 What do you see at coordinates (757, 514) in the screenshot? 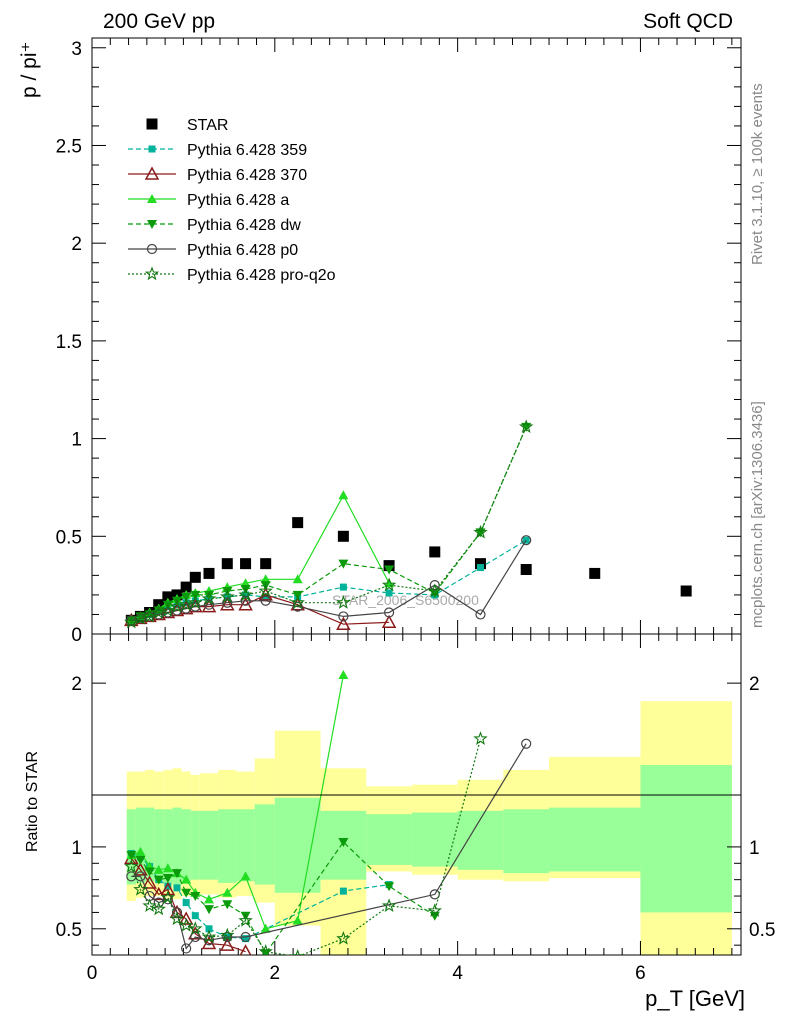
I see `mcplots-credit-label: mcplots.cern.ch [arXiv:1306.3436]` at bounding box center [757, 514].